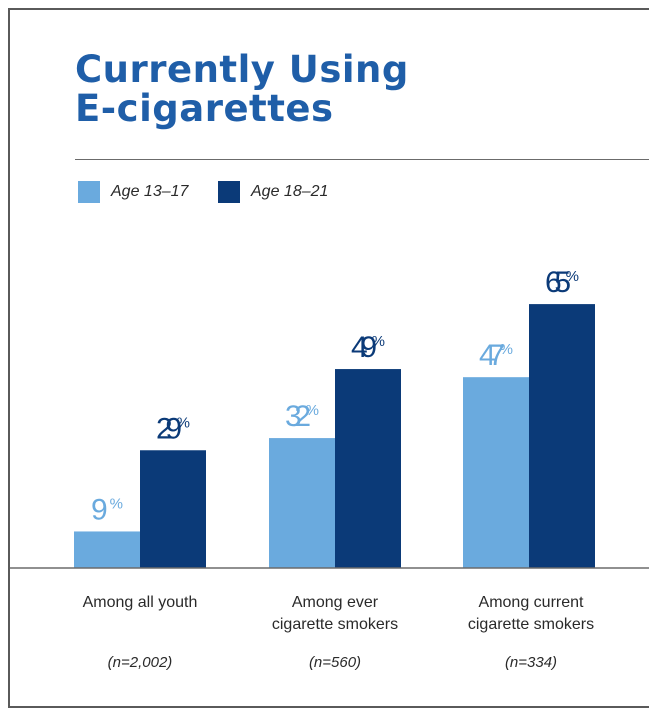  Describe the element at coordinates (335, 662) in the screenshot. I see `sample-size-ever-smokers: (n=560)` at that location.